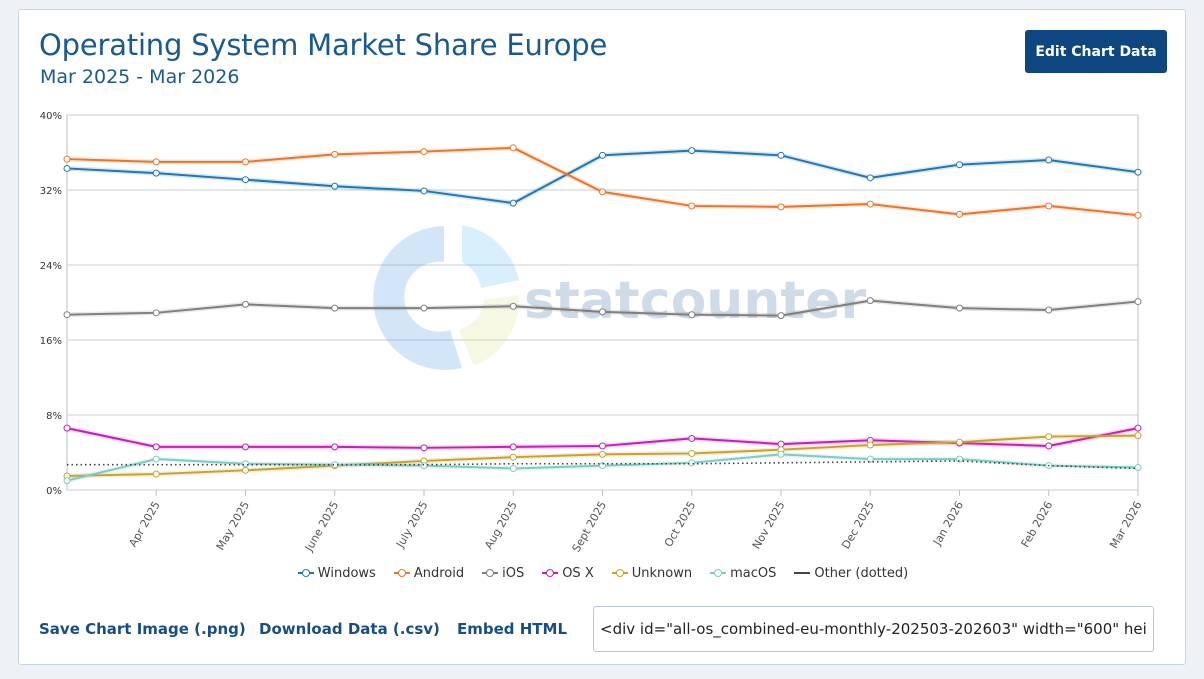 This screenshot has height=679, width=1204. Describe the element at coordinates (769, 525) in the screenshot. I see `x-tick-label: Nov 2025` at that location.